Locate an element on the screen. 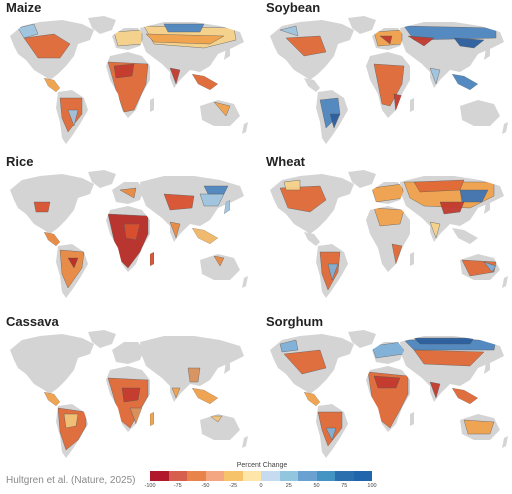 Image resolution: width=512 pixels, height=494 pixels. legend-ticks: -100 -75 -50 -25 0 25 50 75 100 is located at coordinates (260, 488).